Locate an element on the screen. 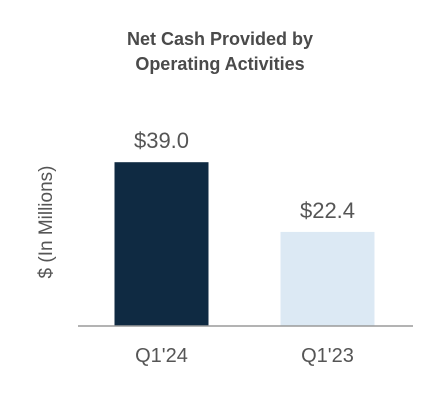  chart-title-line-2: Operating Activities is located at coordinates (219, 64).